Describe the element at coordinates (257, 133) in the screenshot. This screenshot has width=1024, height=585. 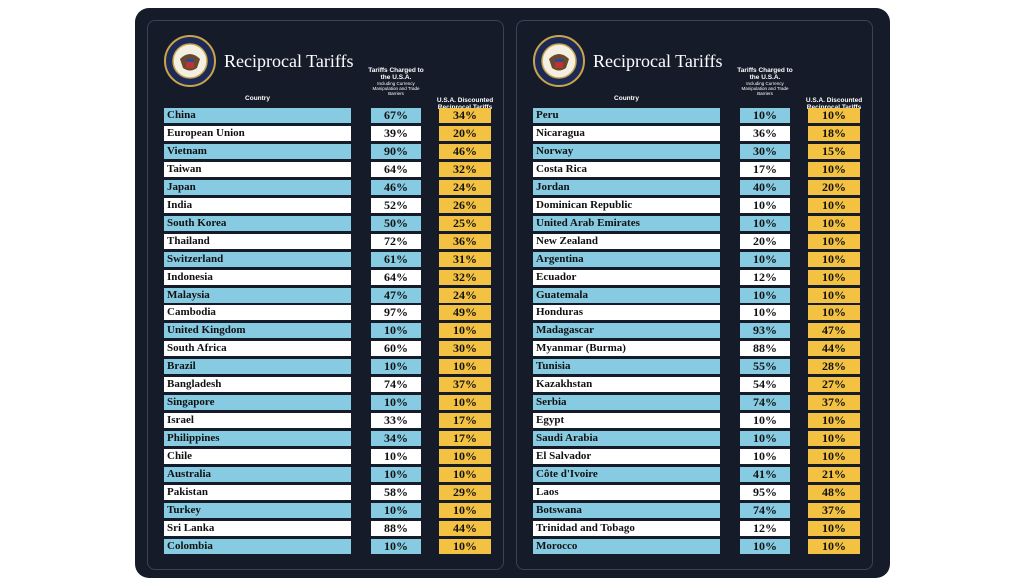
I see `country-cell: European Union` at that location.